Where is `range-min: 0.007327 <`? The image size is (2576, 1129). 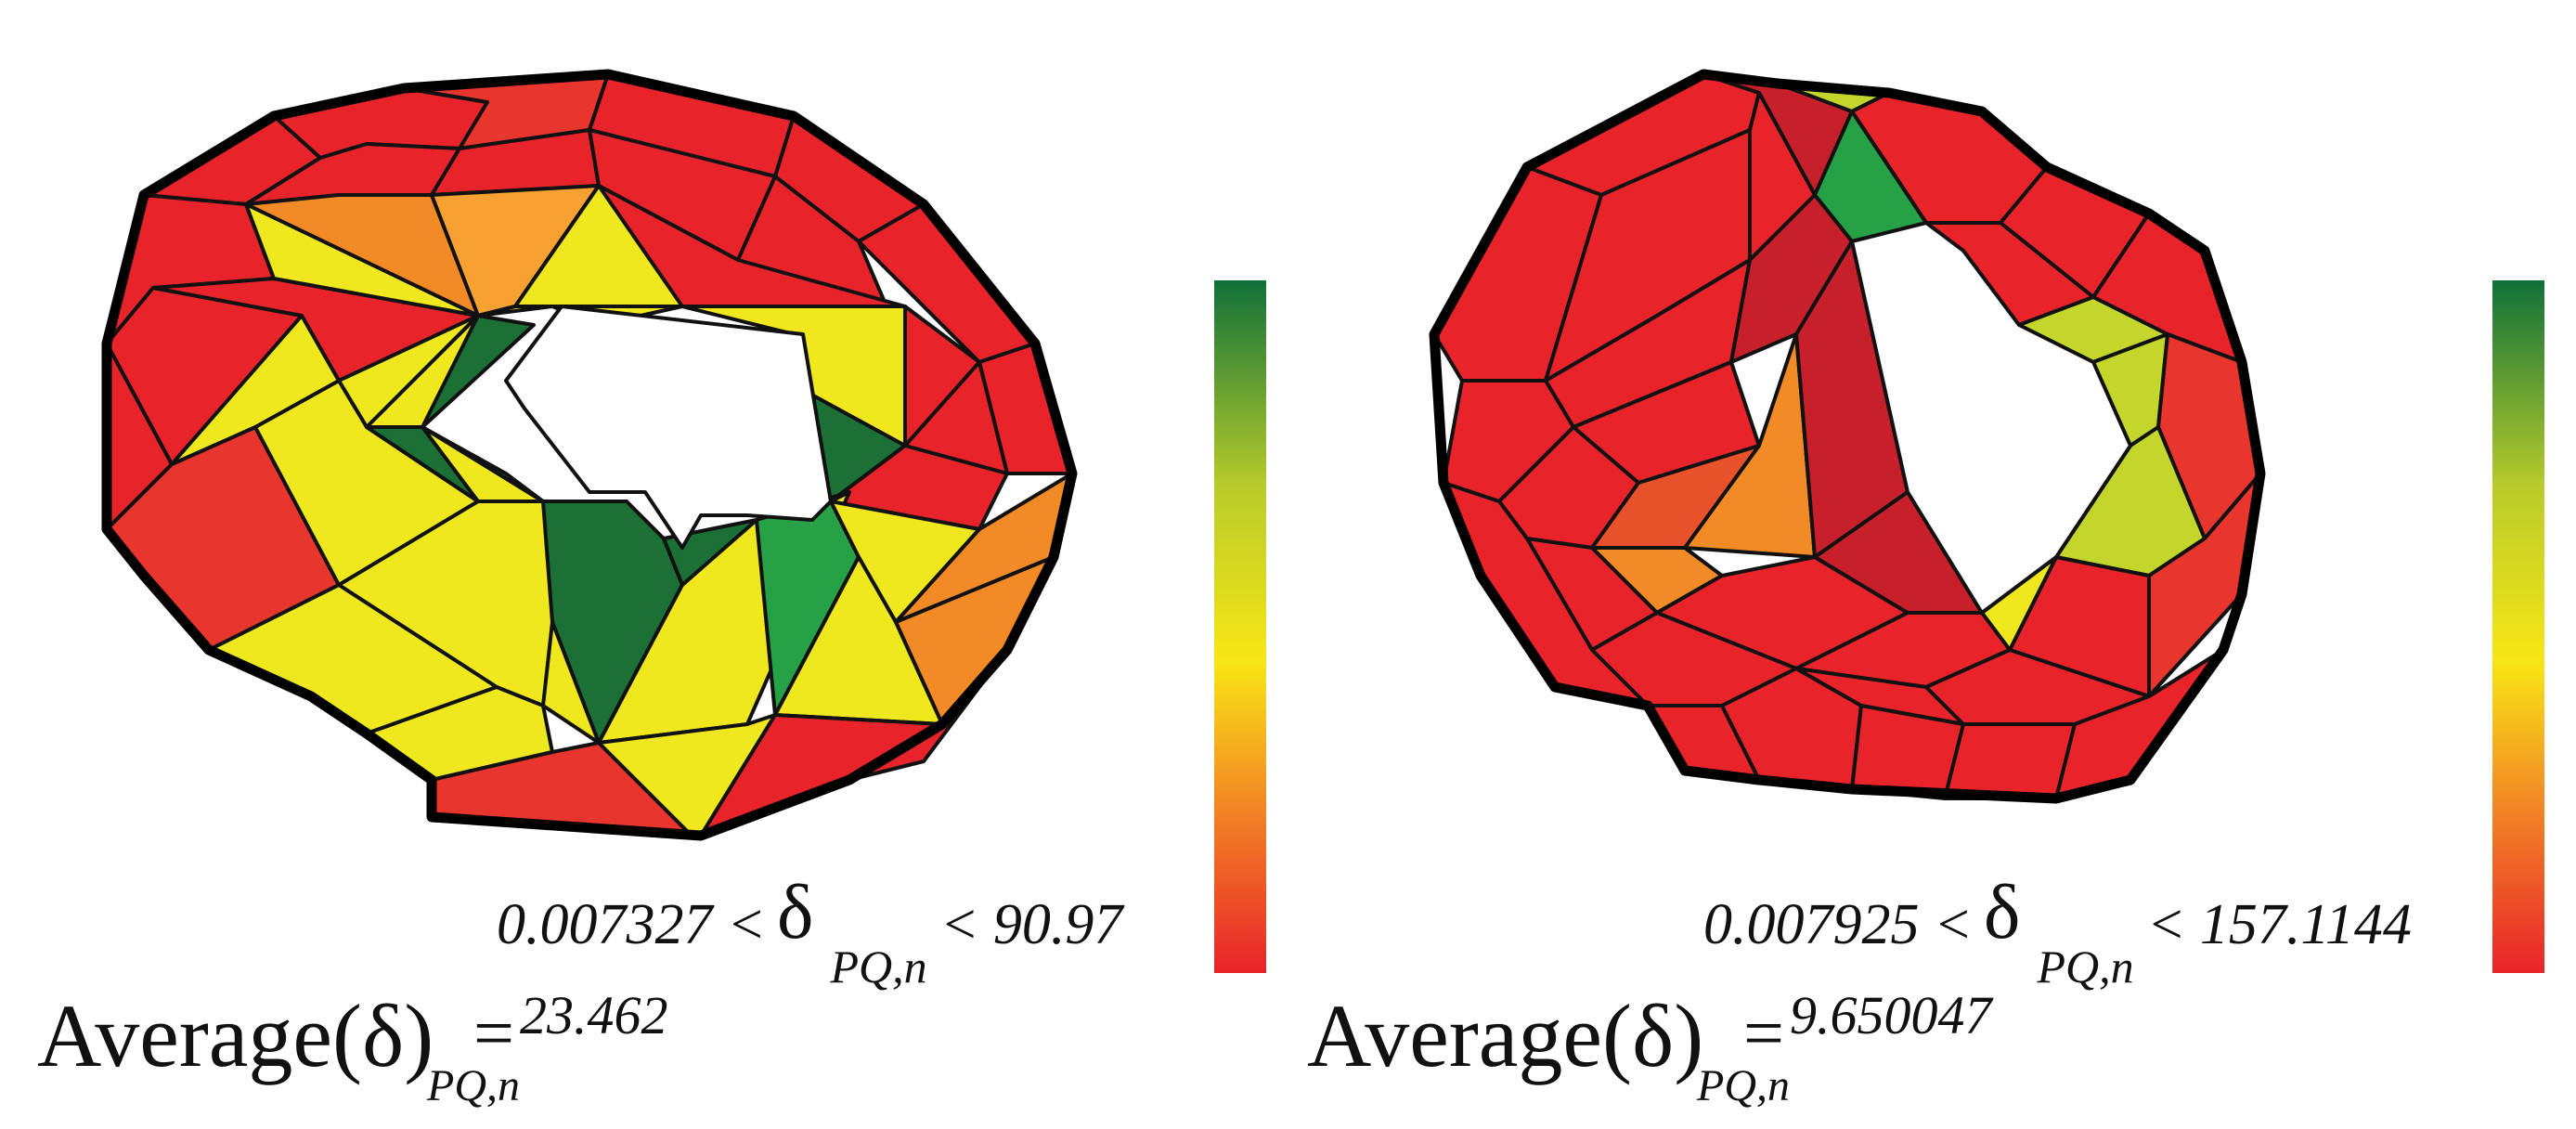 range-min: 0.007327 < is located at coordinates (631, 924).